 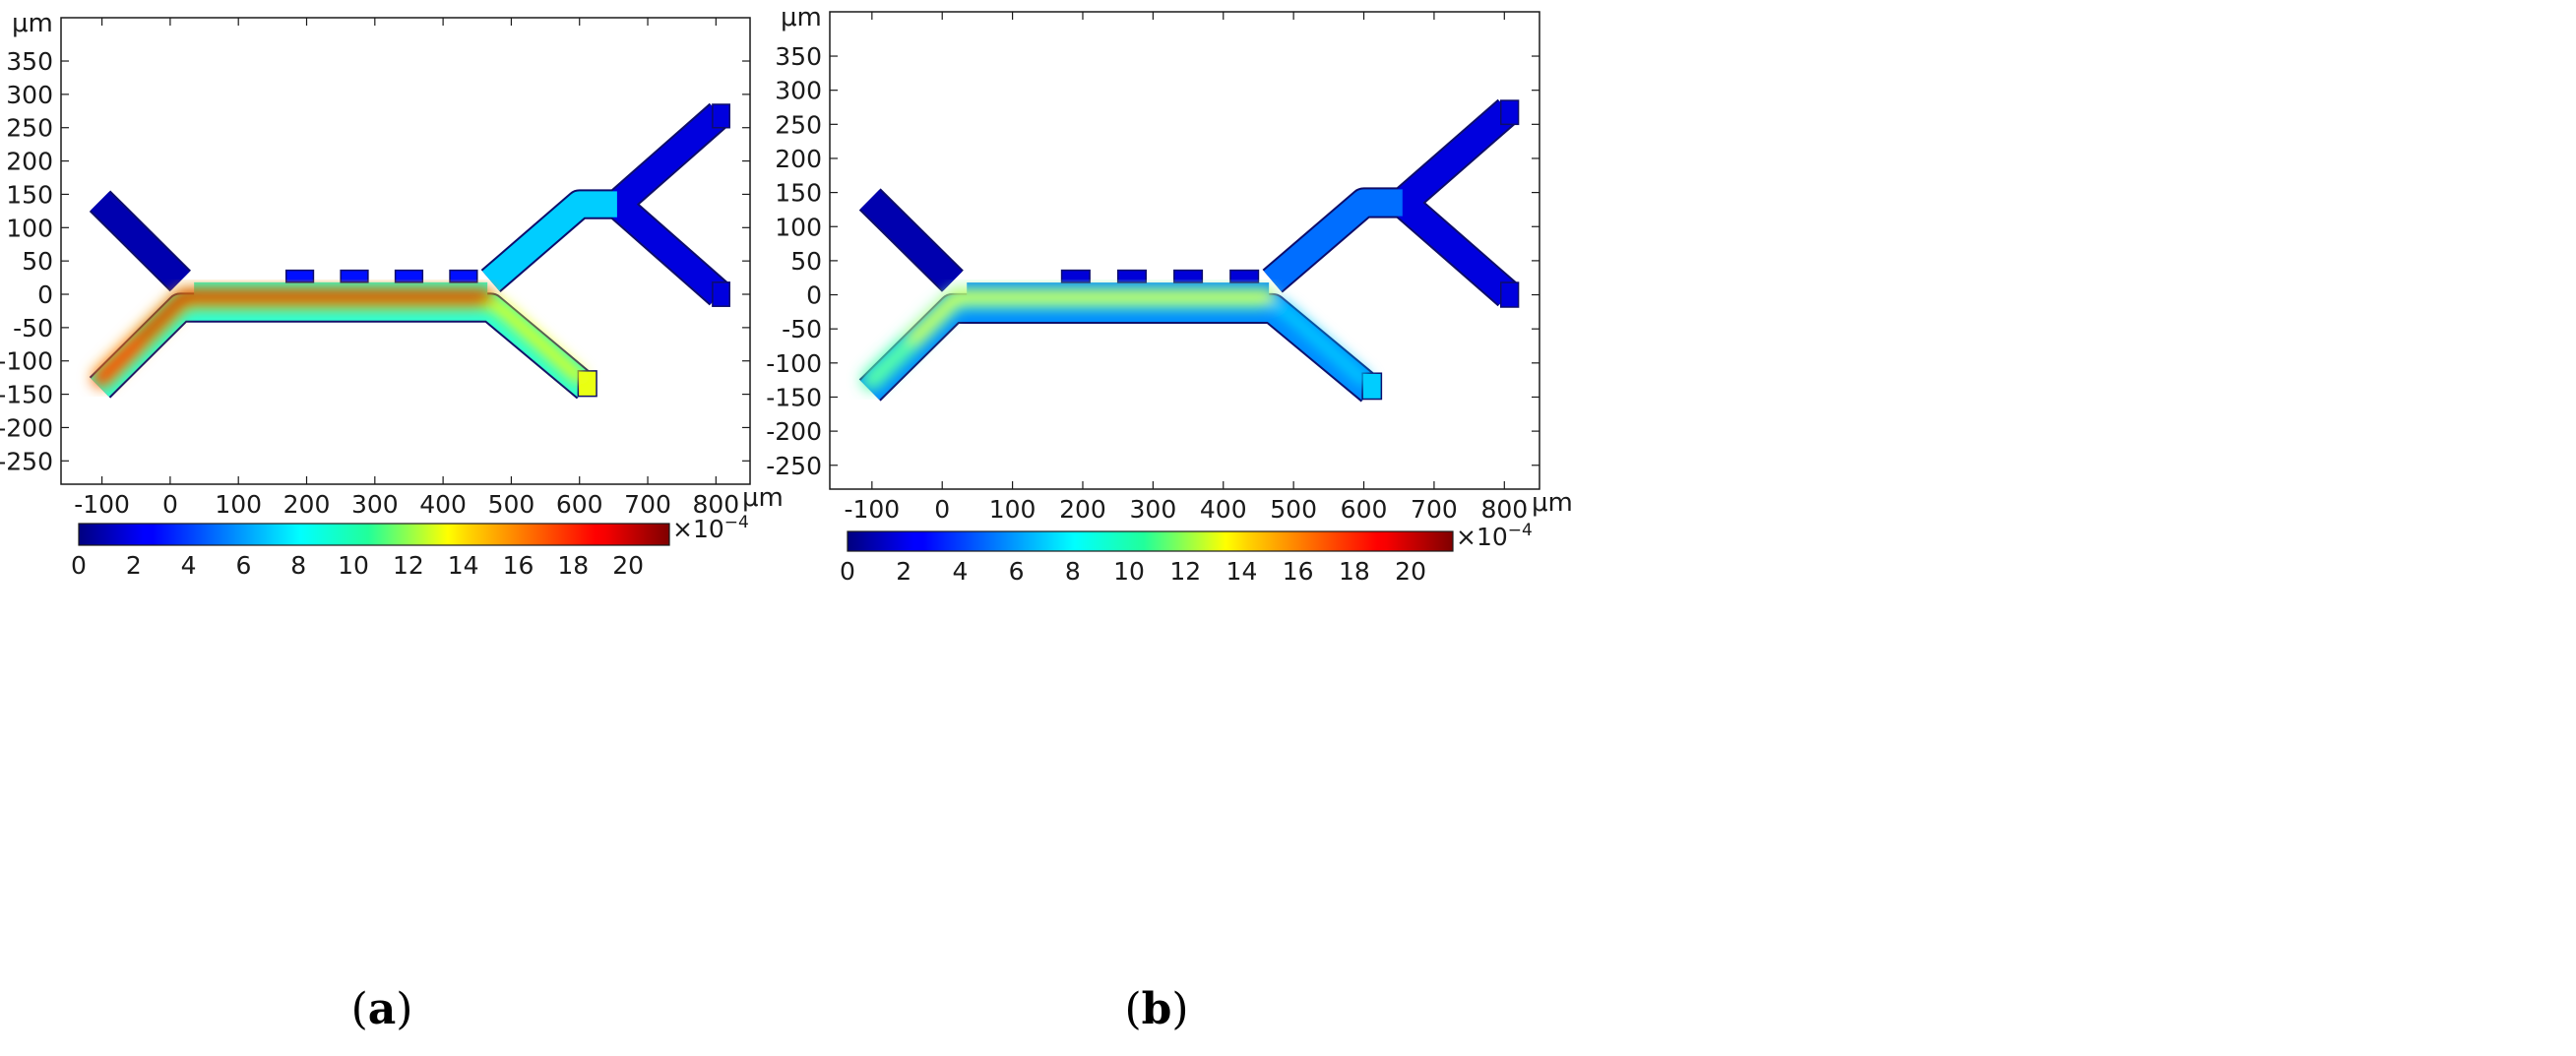 What do you see at coordinates (573, 566) in the screenshot?
I see `colorbar-tick-label: 18` at bounding box center [573, 566].